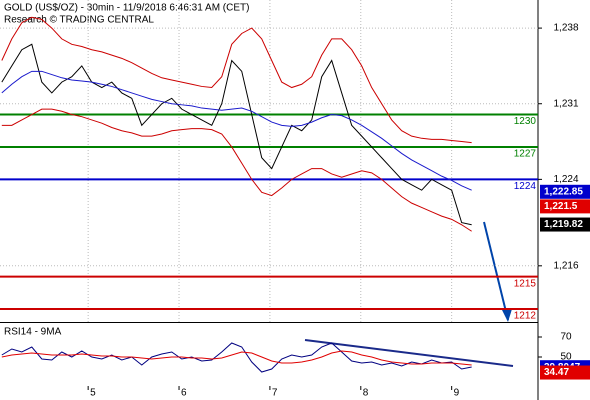 The image size is (590, 400). Describe the element at coordinates (525, 316) in the screenshot. I see `level-label: 1212` at that location.